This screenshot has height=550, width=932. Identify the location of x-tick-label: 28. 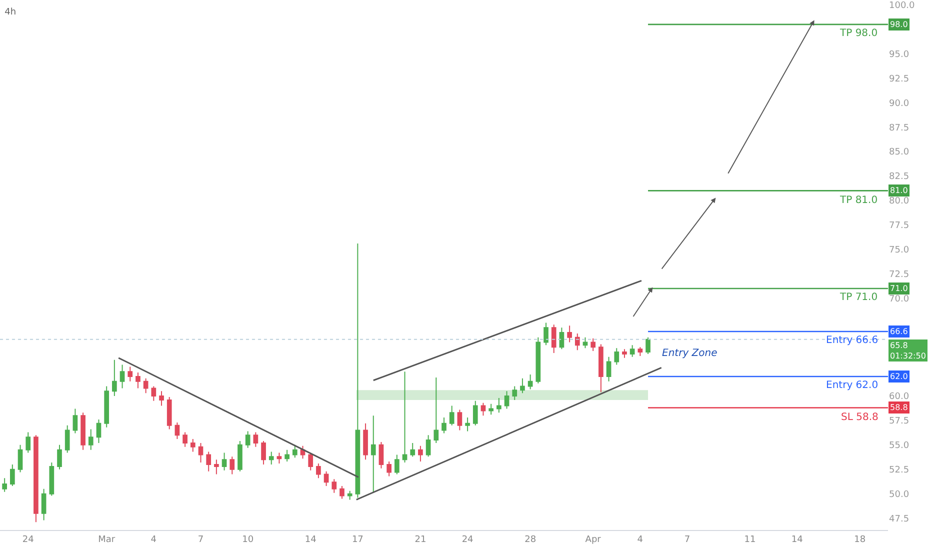
(530, 539).